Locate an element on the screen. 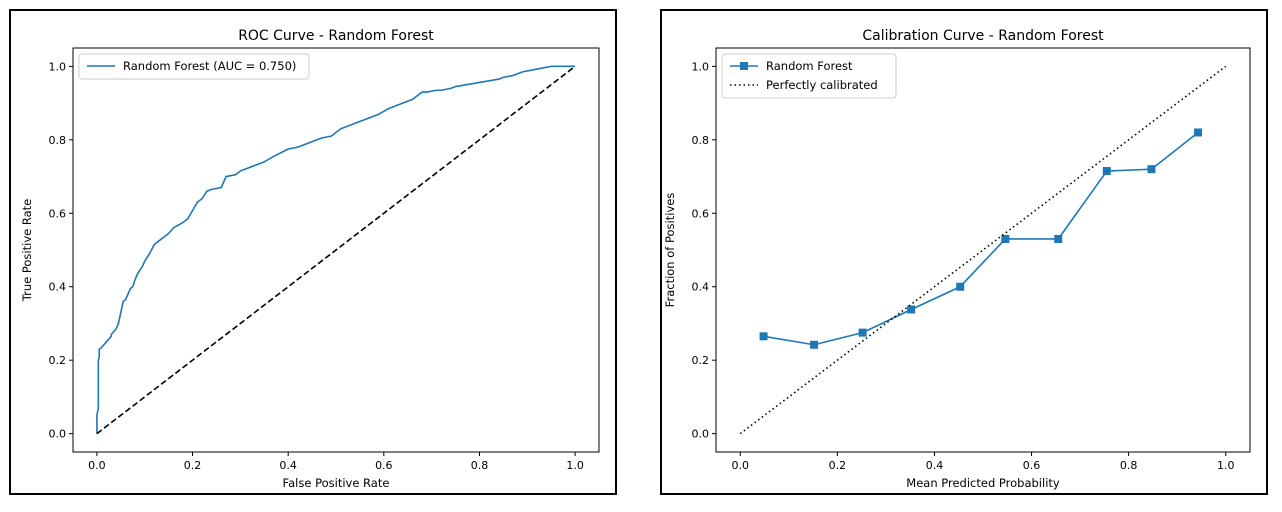  x-axis-label: False Positive Rate is located at coordinates (336, 483).